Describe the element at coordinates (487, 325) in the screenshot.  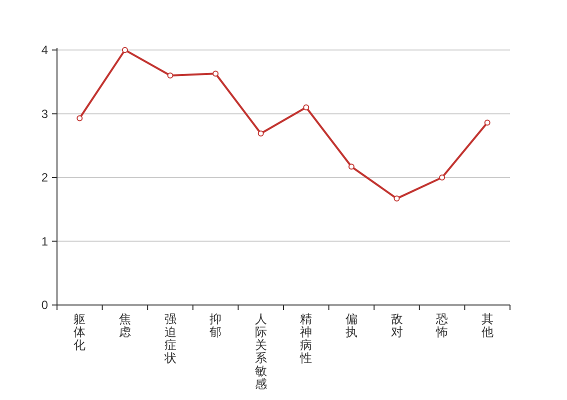
I see `x-tick-label: 其他` at that location.